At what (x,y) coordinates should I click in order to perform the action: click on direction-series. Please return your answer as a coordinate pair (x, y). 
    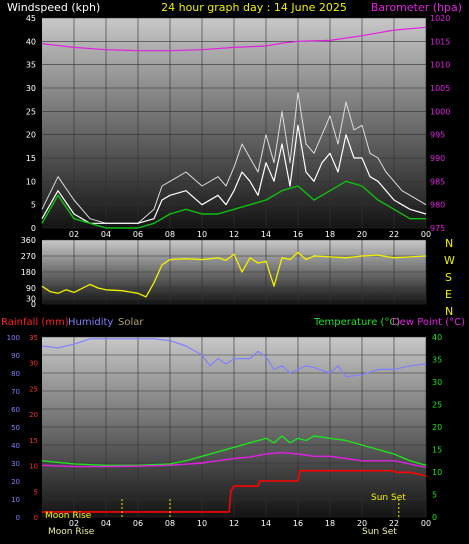
    Looking at the image, I should click on (234, 274).